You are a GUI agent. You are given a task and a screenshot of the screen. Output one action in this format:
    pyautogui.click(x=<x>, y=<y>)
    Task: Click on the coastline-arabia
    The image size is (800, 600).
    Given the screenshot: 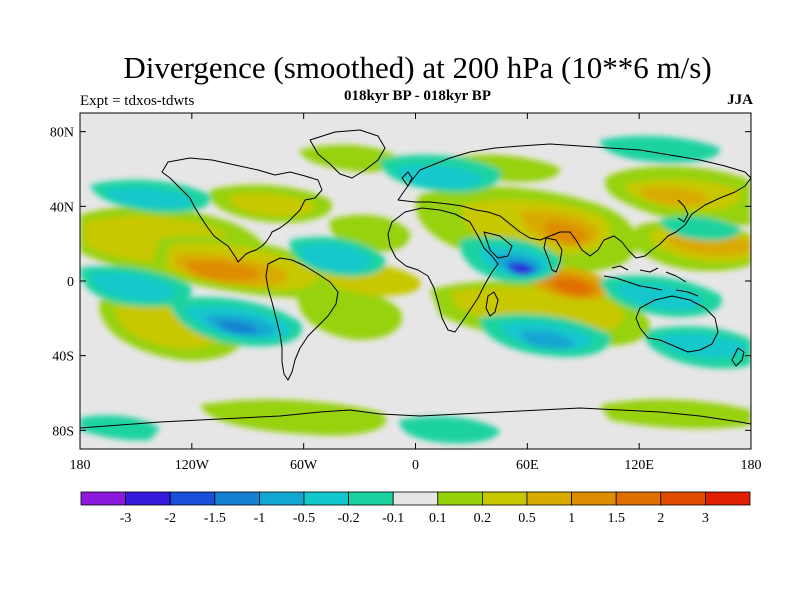 What is the action you would take?
    pyautogui.click(x=498, y=245)
    